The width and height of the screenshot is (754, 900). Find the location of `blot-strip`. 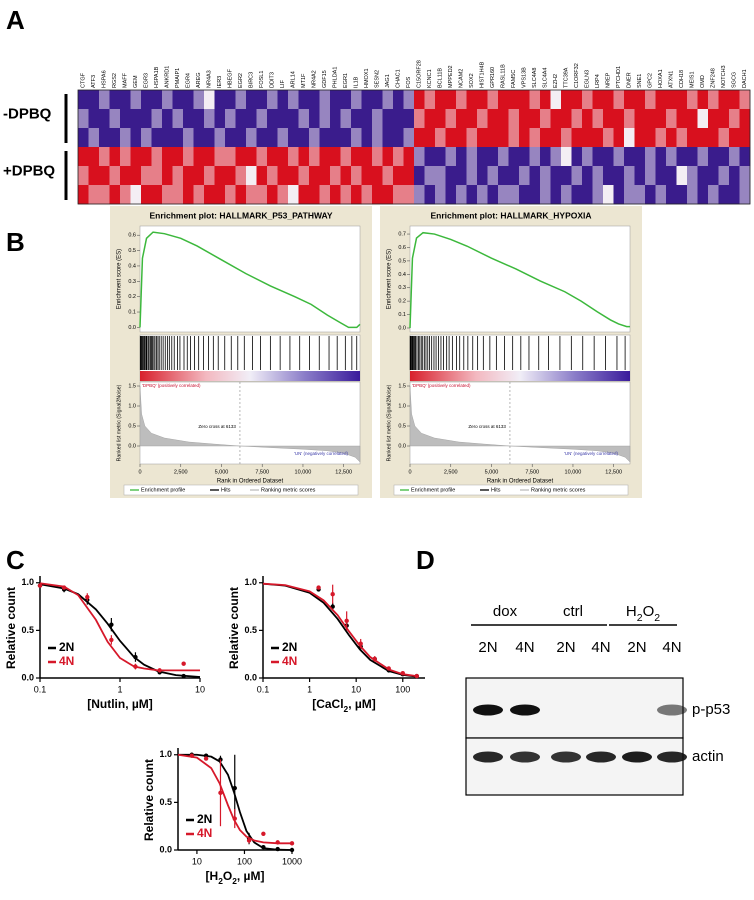

blot-strip is located at coordinates (574, 708).